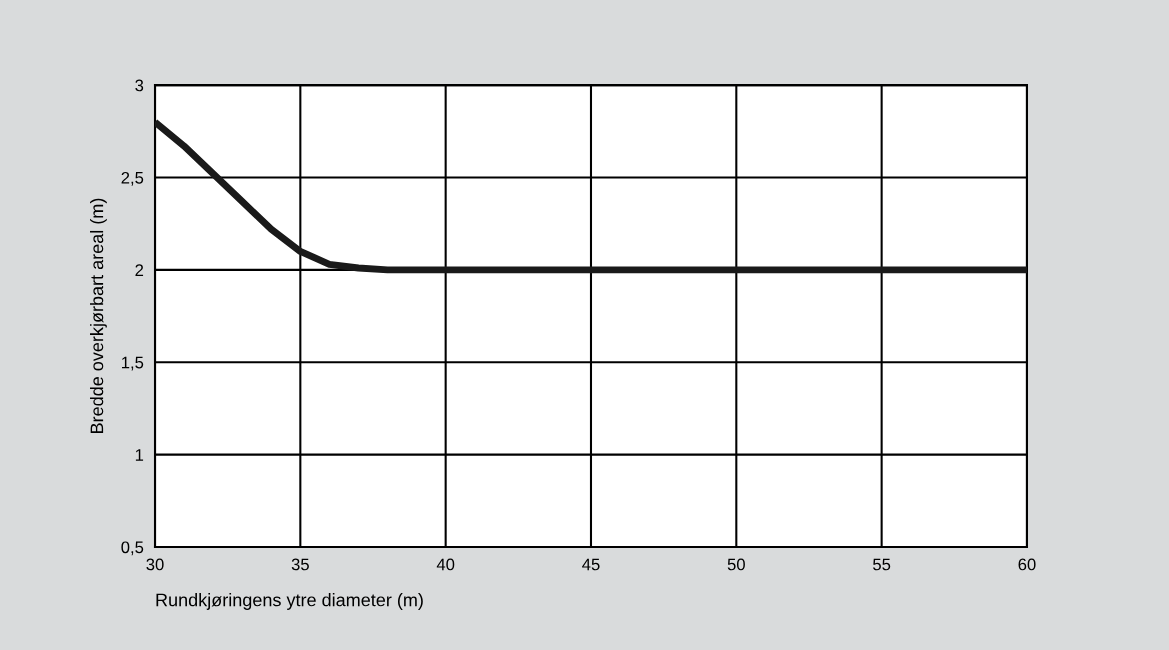 This screenshot has width=1169, height=650. What do you see at coordinates (1027, 564) in the screenshot?
I see `x-tick-label: 60` at bounding box center [1027, 564].